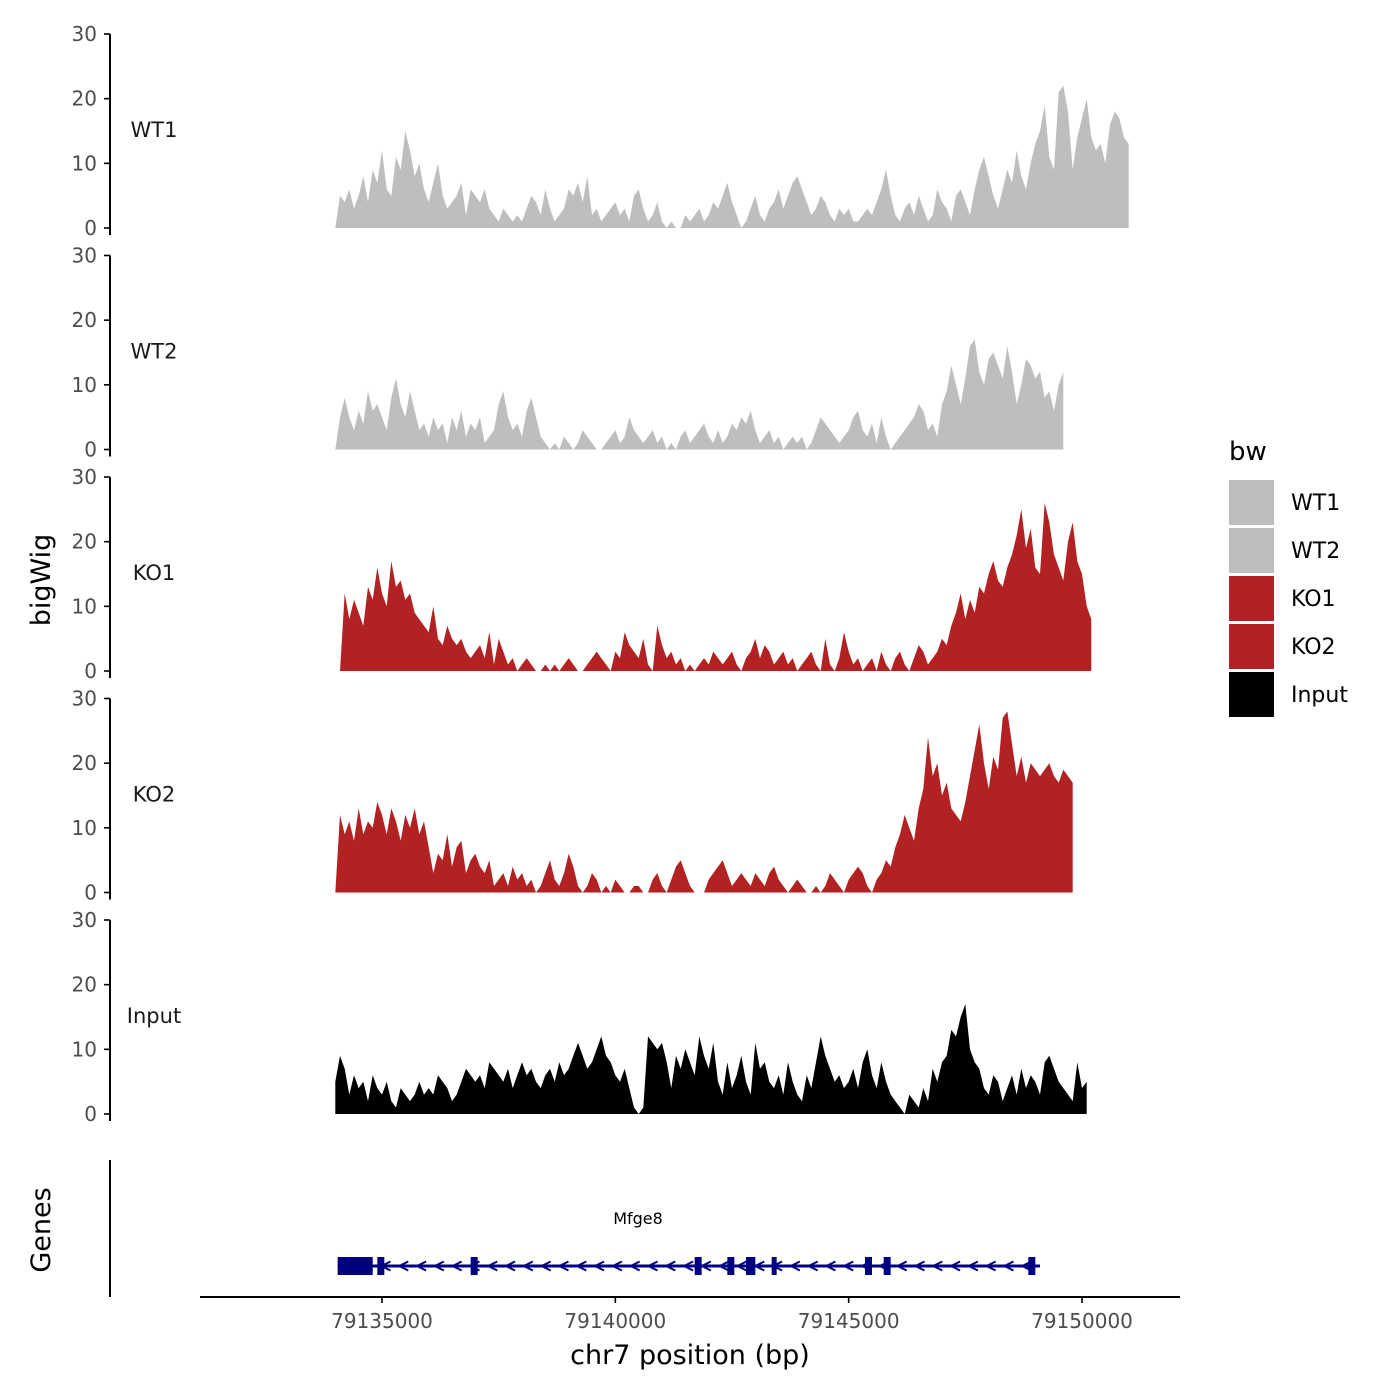 The height and width of the screenshot is (1400, 1400). What do you see at coordinates (704, 802) in the screenshot?
I see `coverage-area-ko2` at bounding box center [704, 802].